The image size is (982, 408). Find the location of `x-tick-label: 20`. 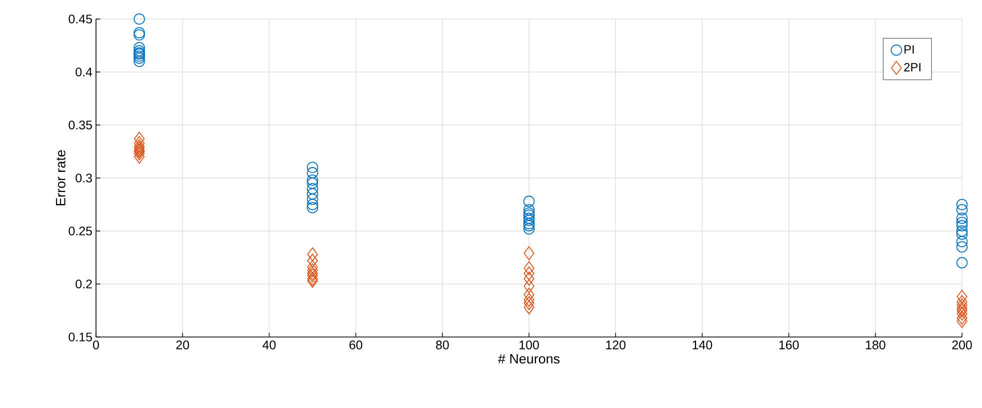

x-tick-label: 20 is located at coordinates (183, 345).